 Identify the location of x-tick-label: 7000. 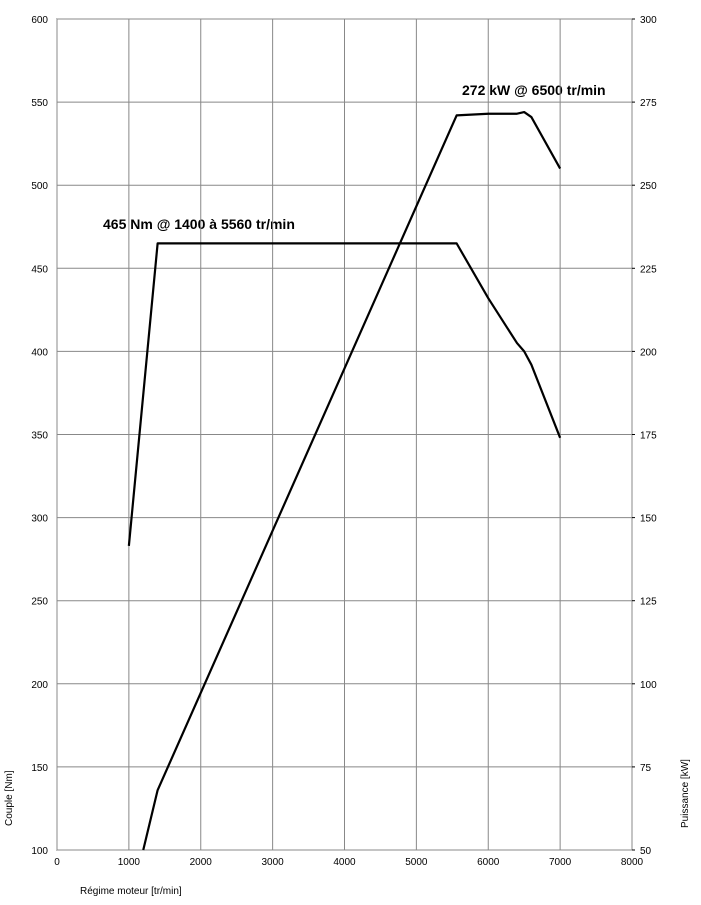
(560, 862).